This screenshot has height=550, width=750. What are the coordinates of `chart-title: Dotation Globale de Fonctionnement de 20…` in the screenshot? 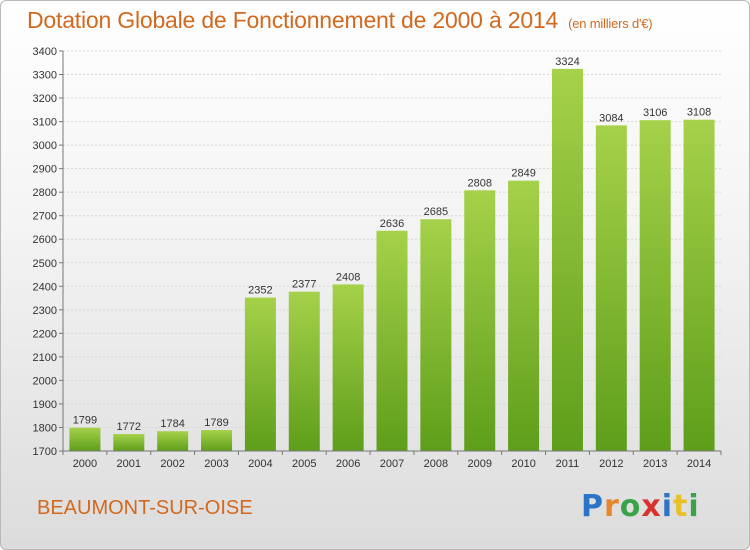 It's located at (340, 20).